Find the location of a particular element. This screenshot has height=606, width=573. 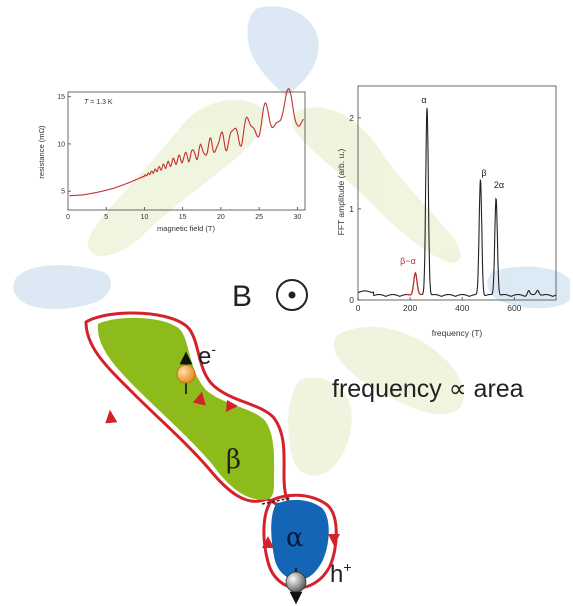

fft-plot-x-ticks: 0 200 400 600 is located at coordinates (439, 305).